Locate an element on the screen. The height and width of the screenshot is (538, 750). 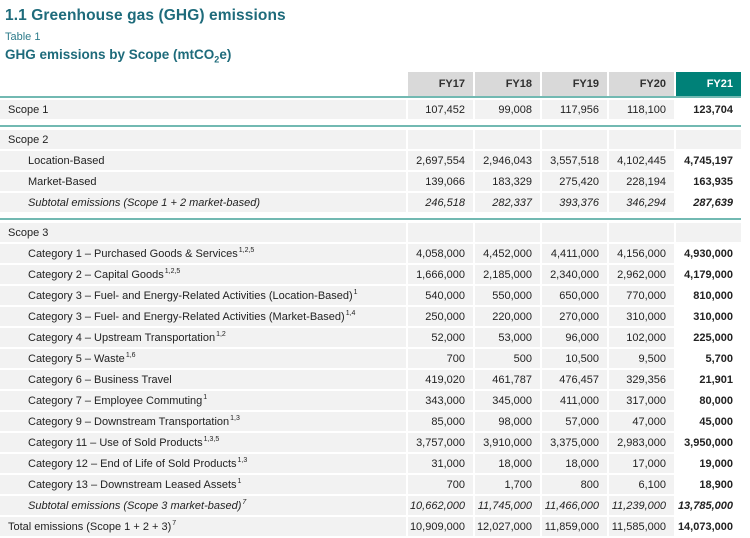
column-header-fy18: FY18 is located at coordinates (507, 84).